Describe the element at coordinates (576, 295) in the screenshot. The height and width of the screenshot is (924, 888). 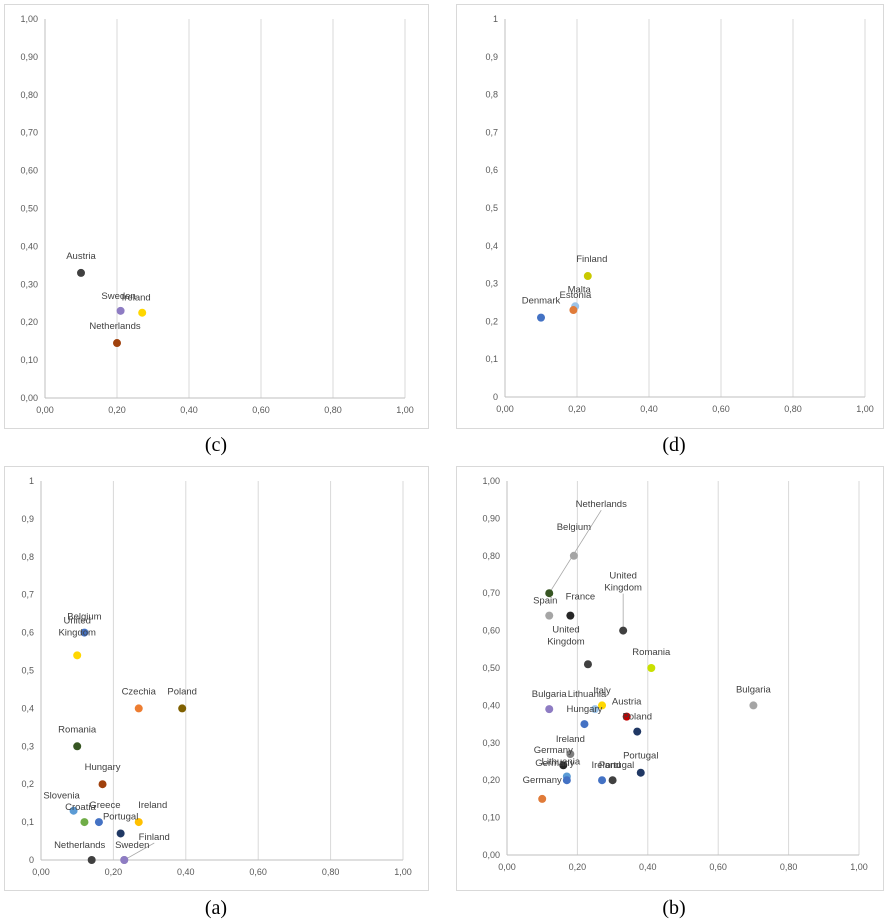
I see `data-label: Estonia` at that location.